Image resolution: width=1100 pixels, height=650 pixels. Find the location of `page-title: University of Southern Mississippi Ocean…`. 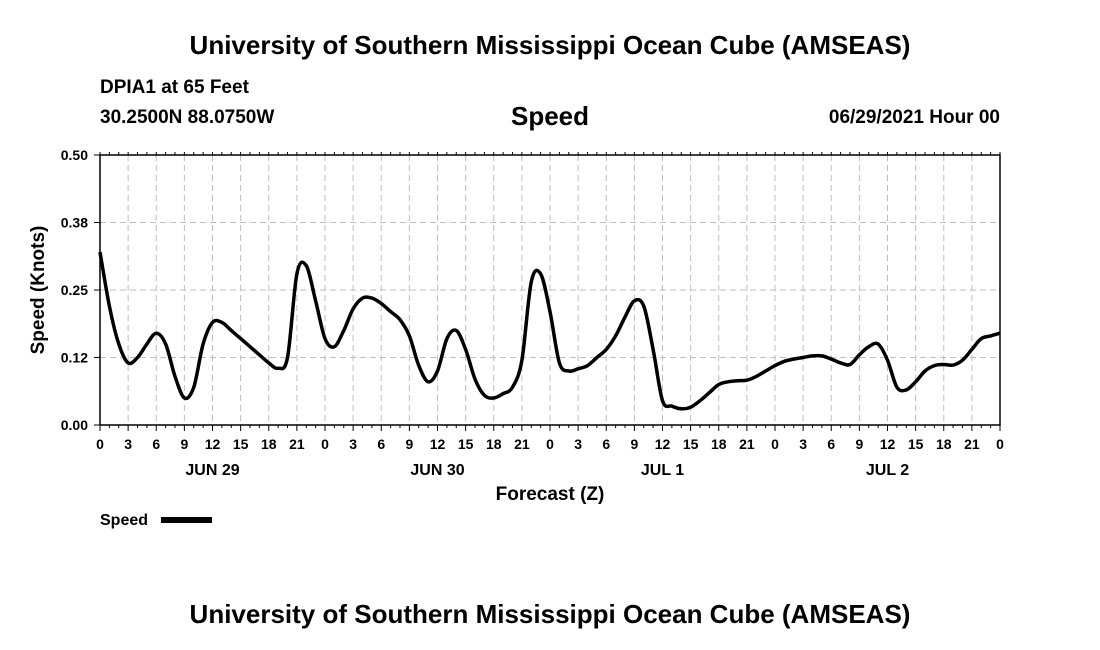

page-title: University of Southern Mississippi Ocean… is located at coordinates (550, 45).